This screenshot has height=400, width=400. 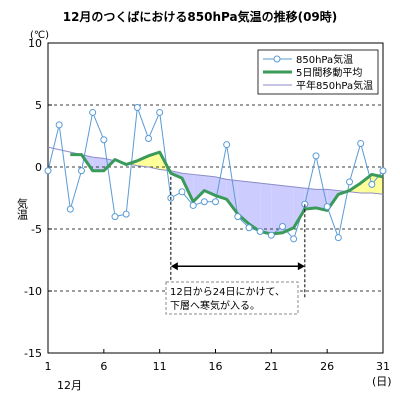 What do you see at coordinates (277, 59) in the screenshot?
I see `legend-marker` at bounding box center [277, 59].